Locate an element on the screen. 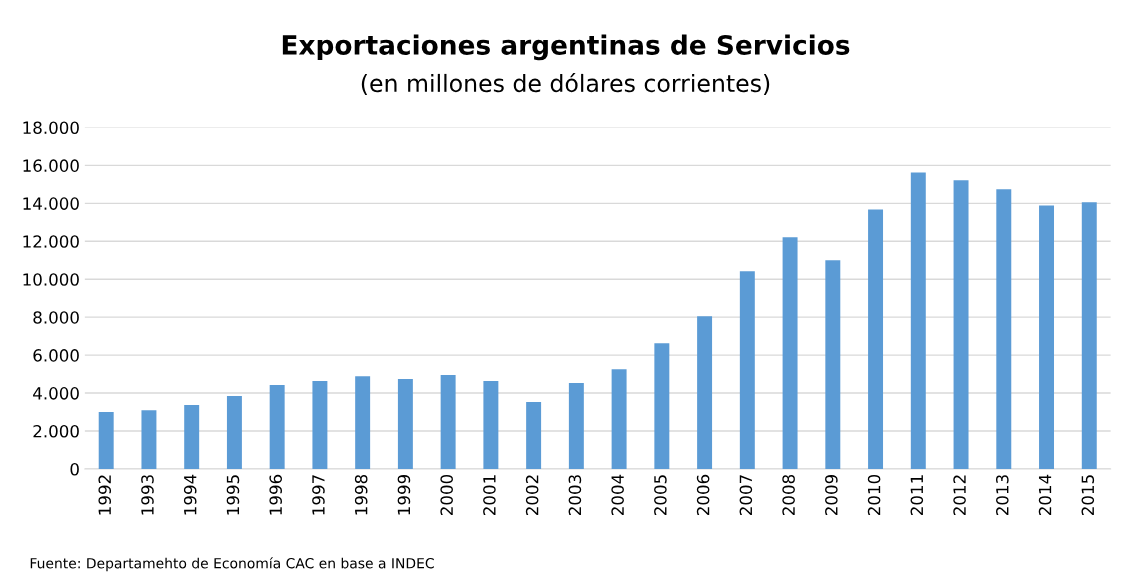 This screenshot has width=1131, height=574. y-tick-label: 10.000 is located at coordinates (51, 279).